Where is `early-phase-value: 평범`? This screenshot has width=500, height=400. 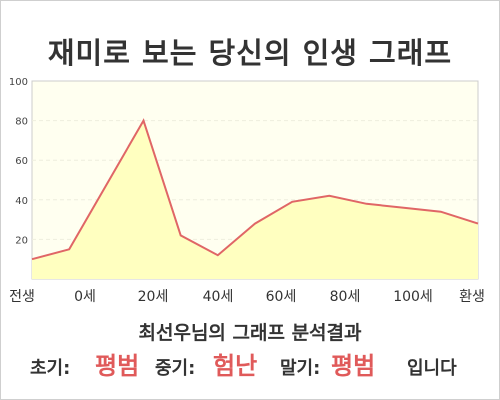 early-phase-value: 평범 is located at coordinates (117, 366).